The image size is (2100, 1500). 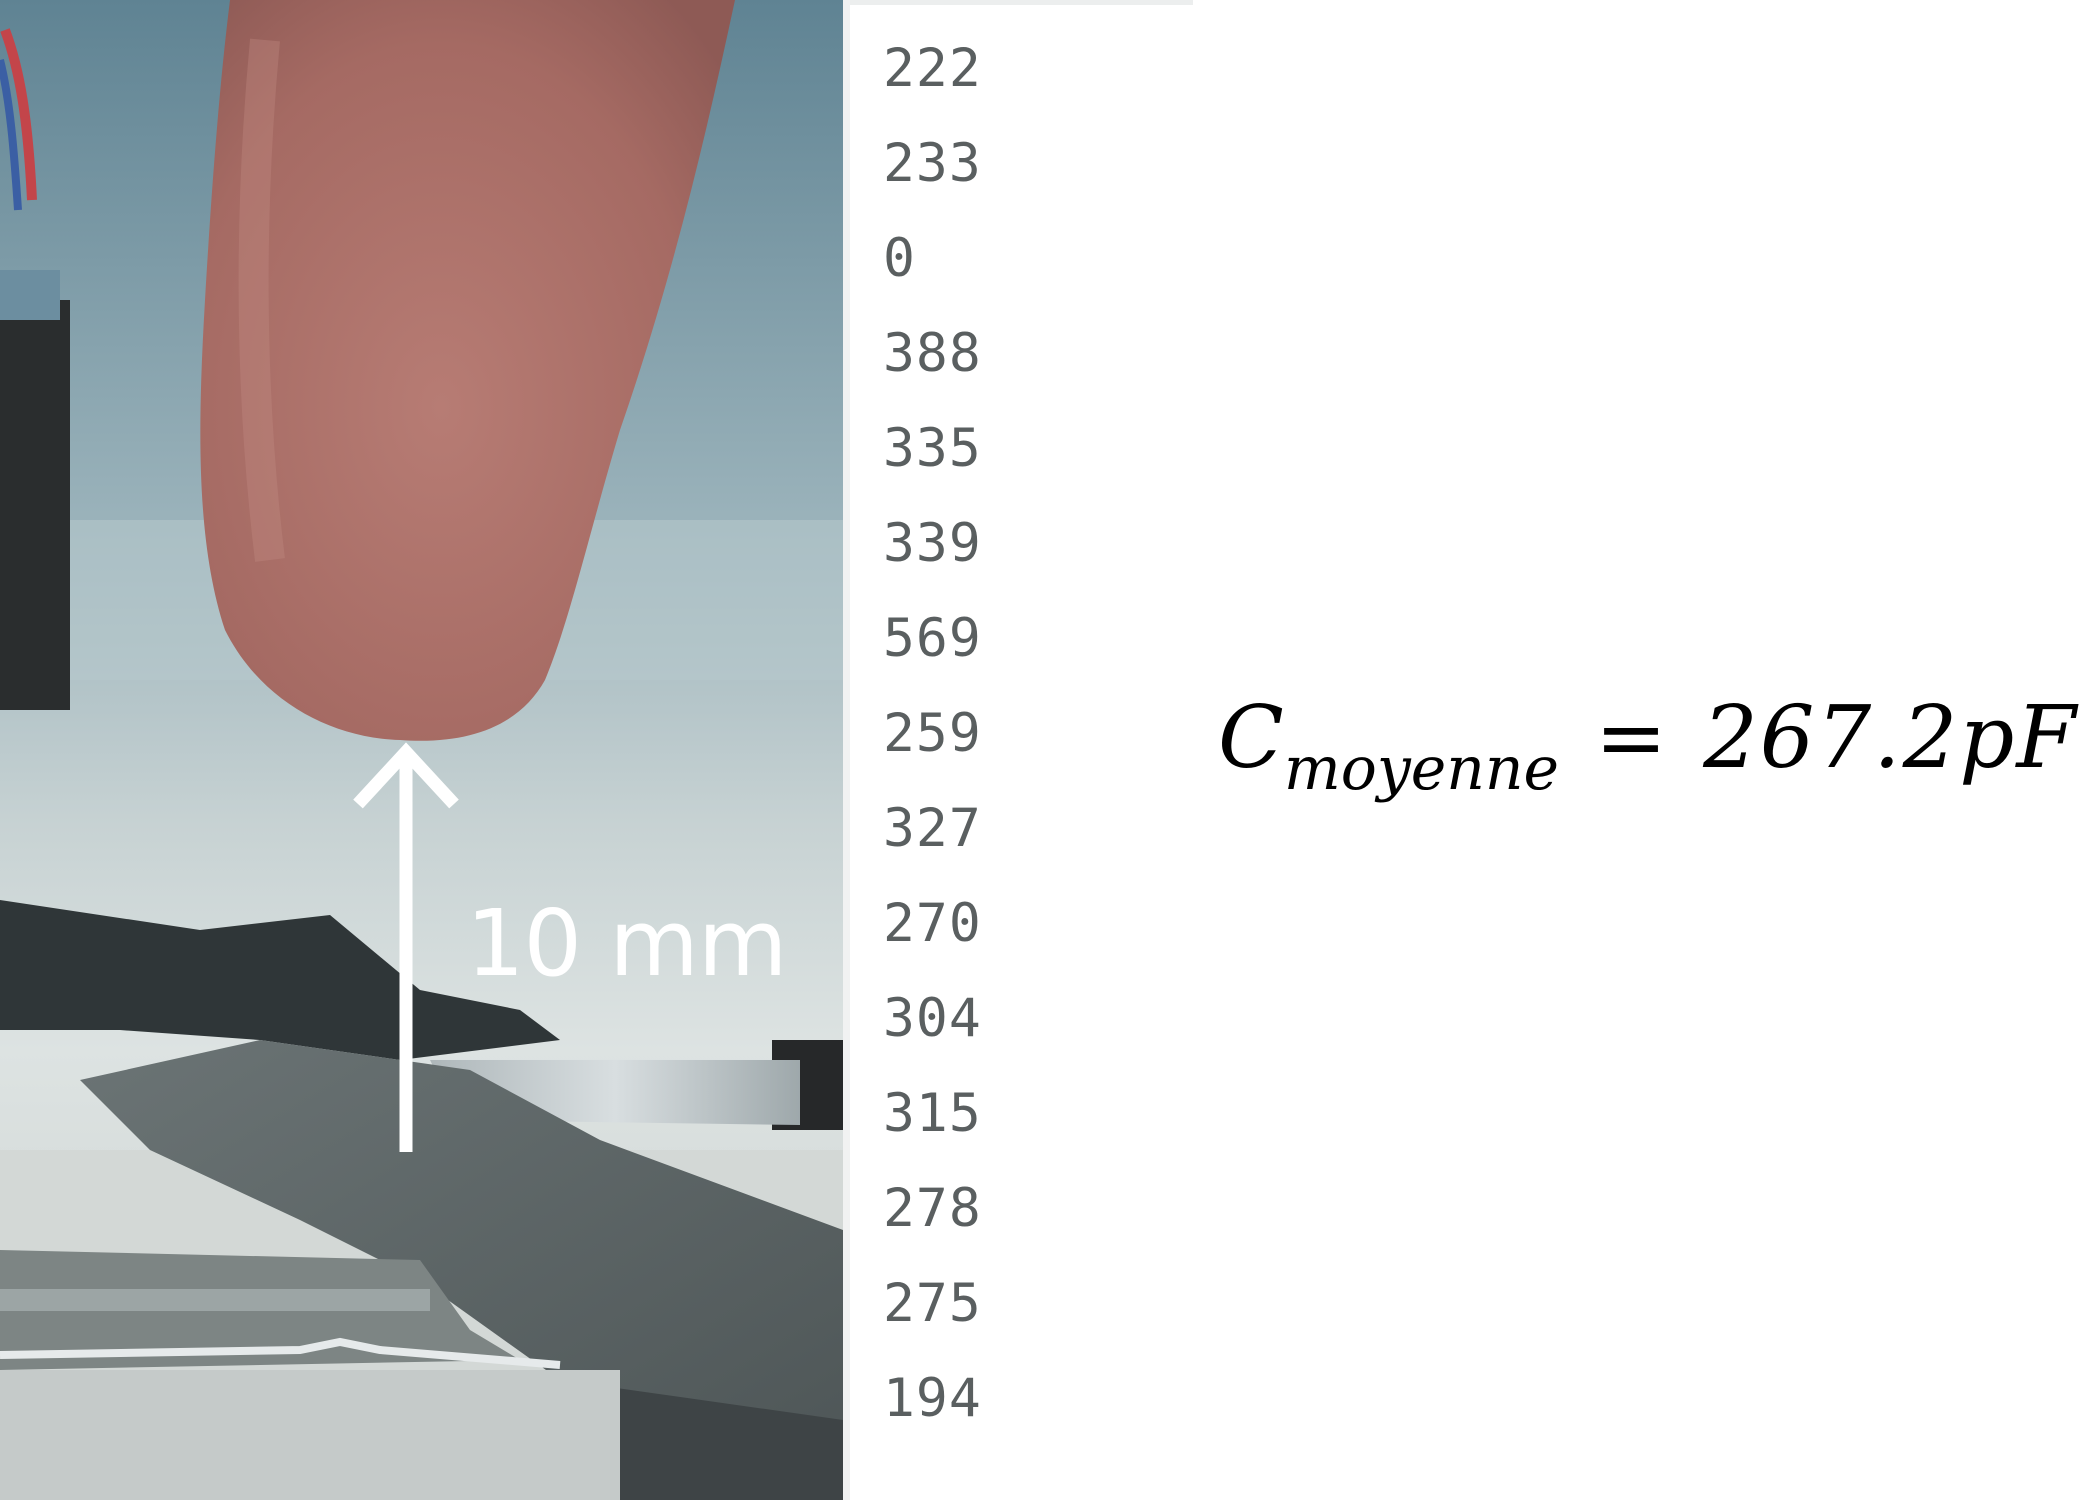 What do you see at coordinates (280, 980) in the screenshot?
I see `dark-sheet-back` at bounding box center [280, 980].